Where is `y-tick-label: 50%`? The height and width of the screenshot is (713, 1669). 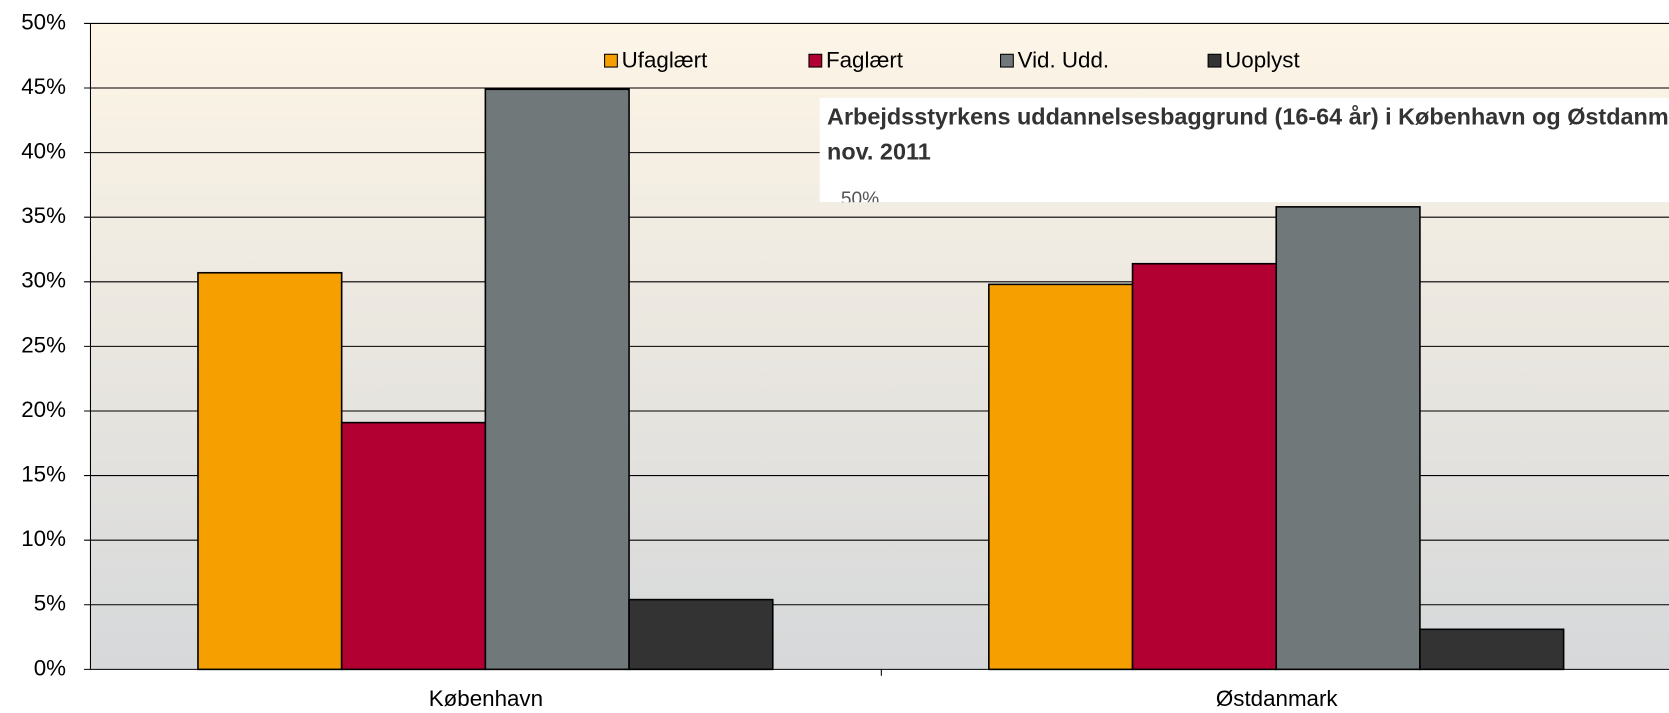 y-tick-label: 50% is located at coordinates (43, 21).